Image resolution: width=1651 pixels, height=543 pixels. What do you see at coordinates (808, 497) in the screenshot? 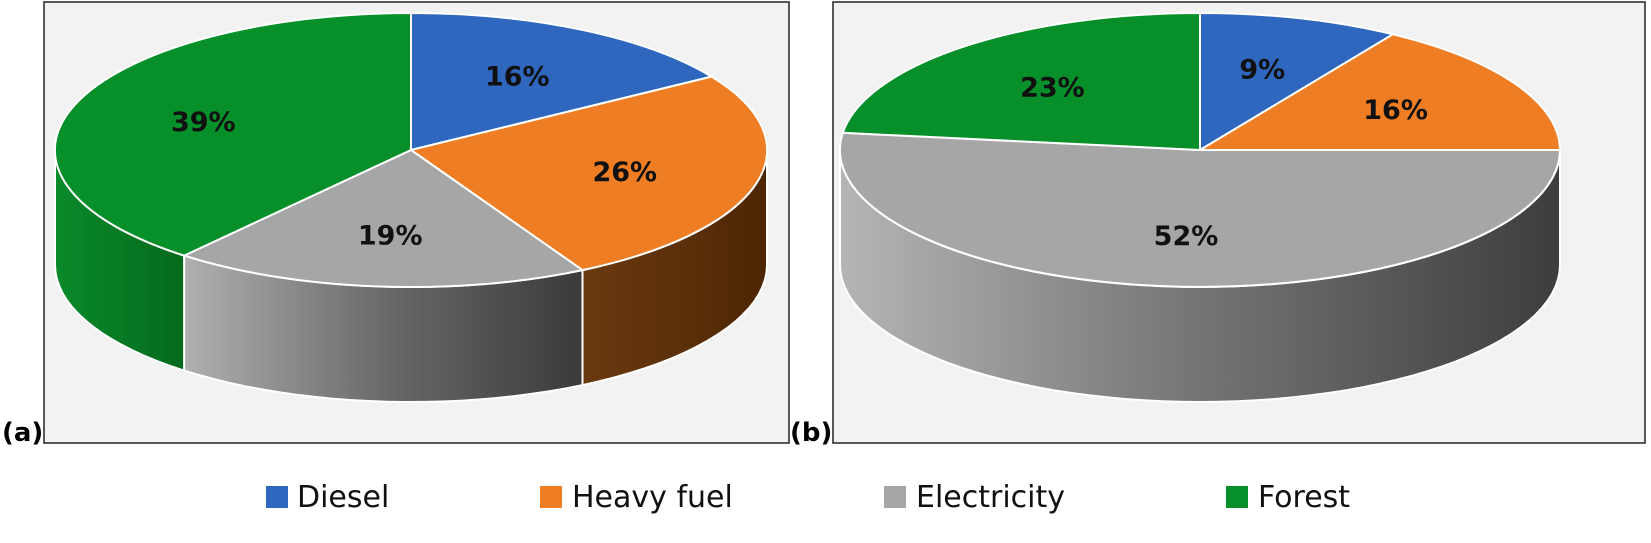
I see `legend: Diesel Heavy fuel Electricity Forest` at bounding box center [808, 497].